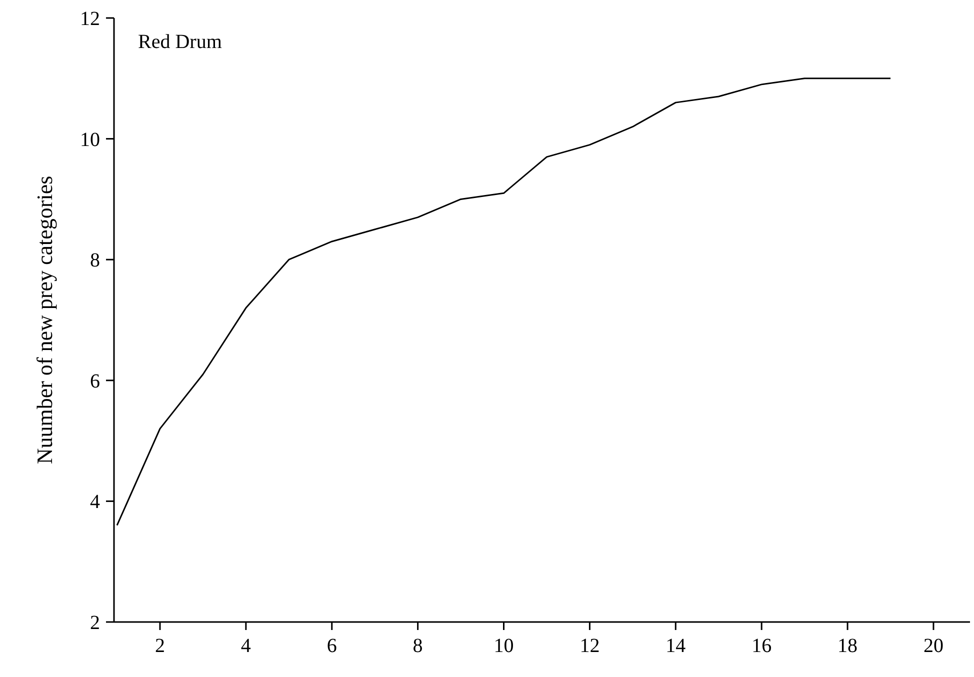  I want to click on y-tick-label: 12, so click(90, 19).